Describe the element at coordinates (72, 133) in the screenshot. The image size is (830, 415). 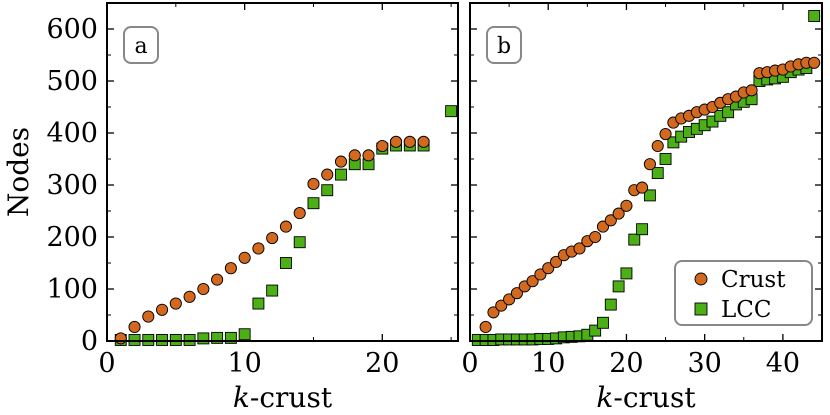
I see `y-tick-label: 400` at that location.